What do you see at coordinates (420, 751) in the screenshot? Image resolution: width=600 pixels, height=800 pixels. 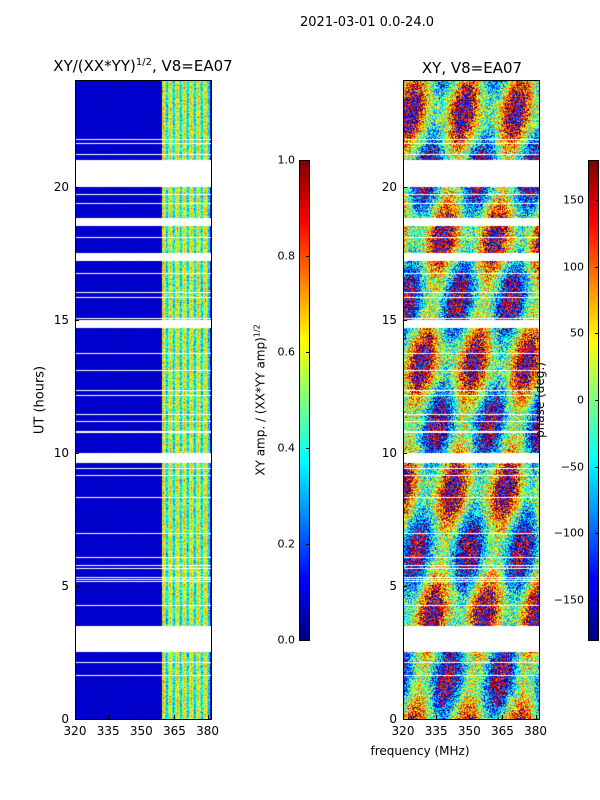 I see `shared-x-axis-label: frequency (MHz)` at bounding box center [420, 751].